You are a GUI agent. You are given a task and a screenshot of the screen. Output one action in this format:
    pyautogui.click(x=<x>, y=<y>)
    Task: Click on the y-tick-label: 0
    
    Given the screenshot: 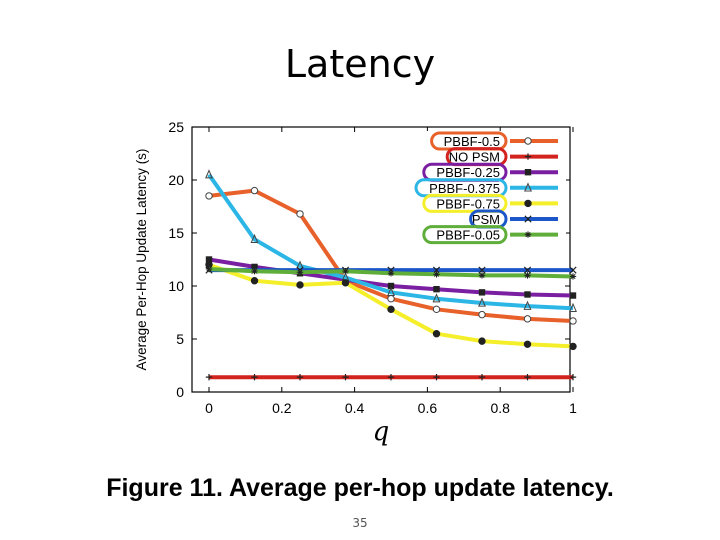 What is the action you would take?
    pyautogui.click(x=180, y=392)
    